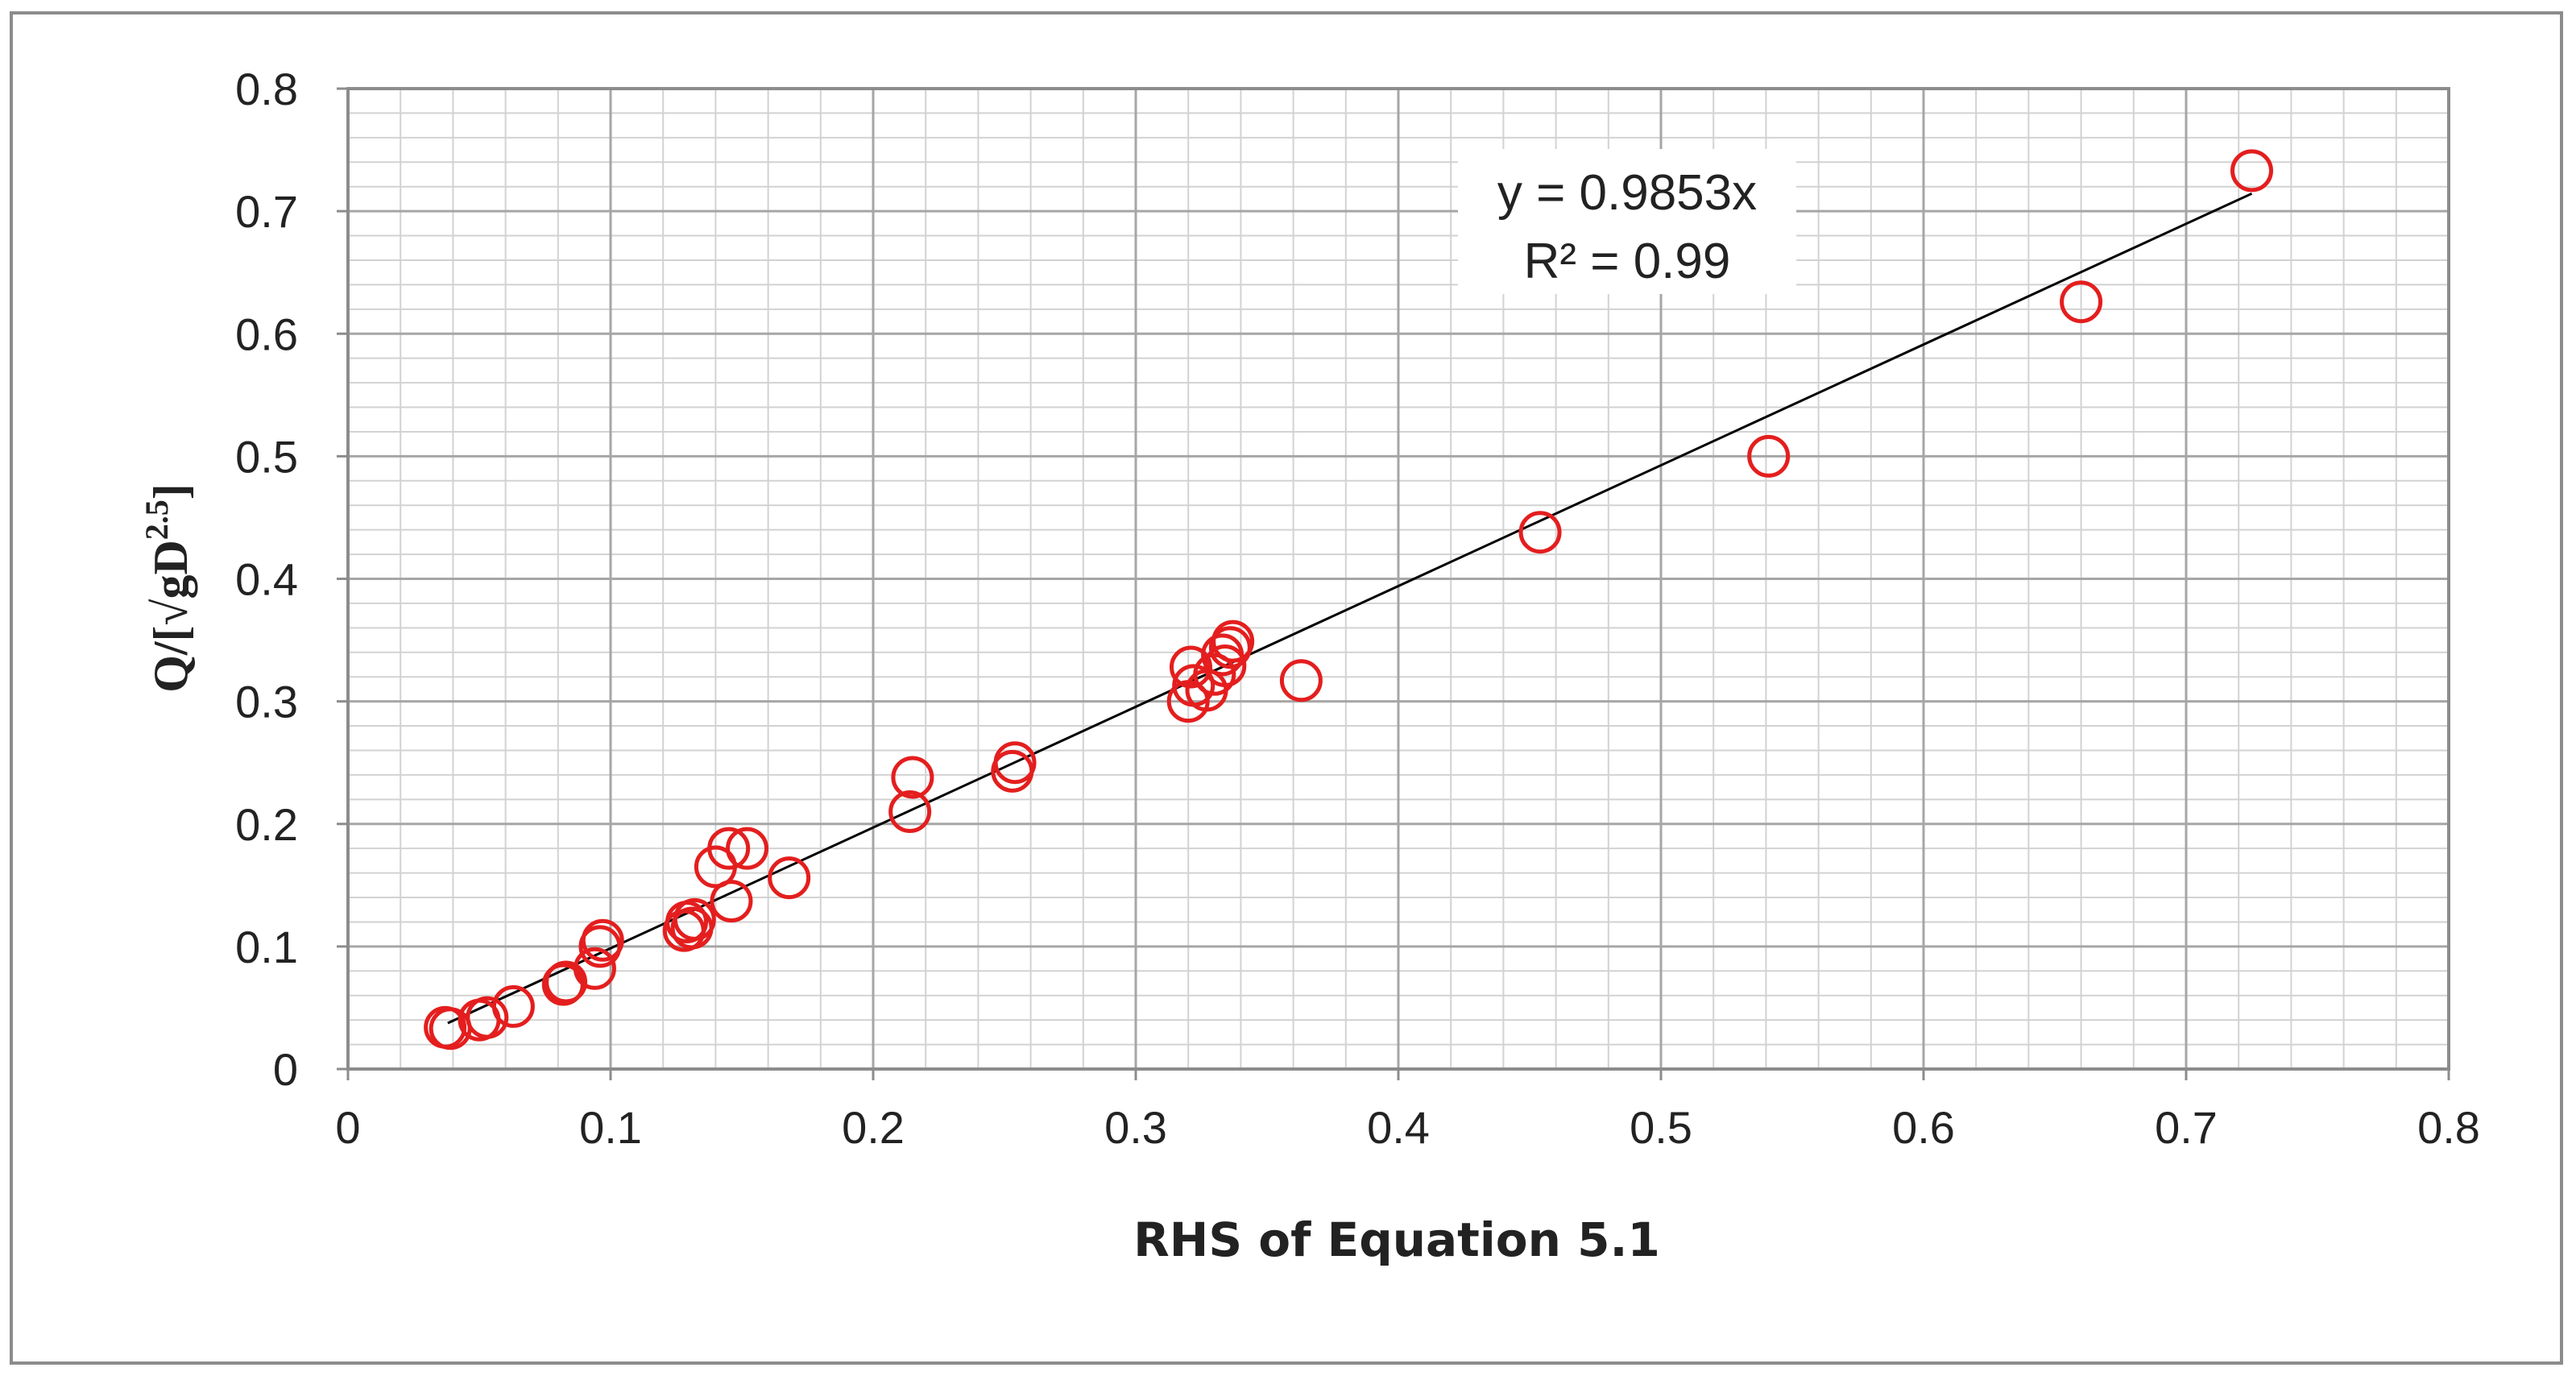 Image resolution: width=2576 pixels, height=1380 pixels. Describe the element at coordinates (266, 211) in the screenshot. I see `y-tick-label: 0.7` at that location.